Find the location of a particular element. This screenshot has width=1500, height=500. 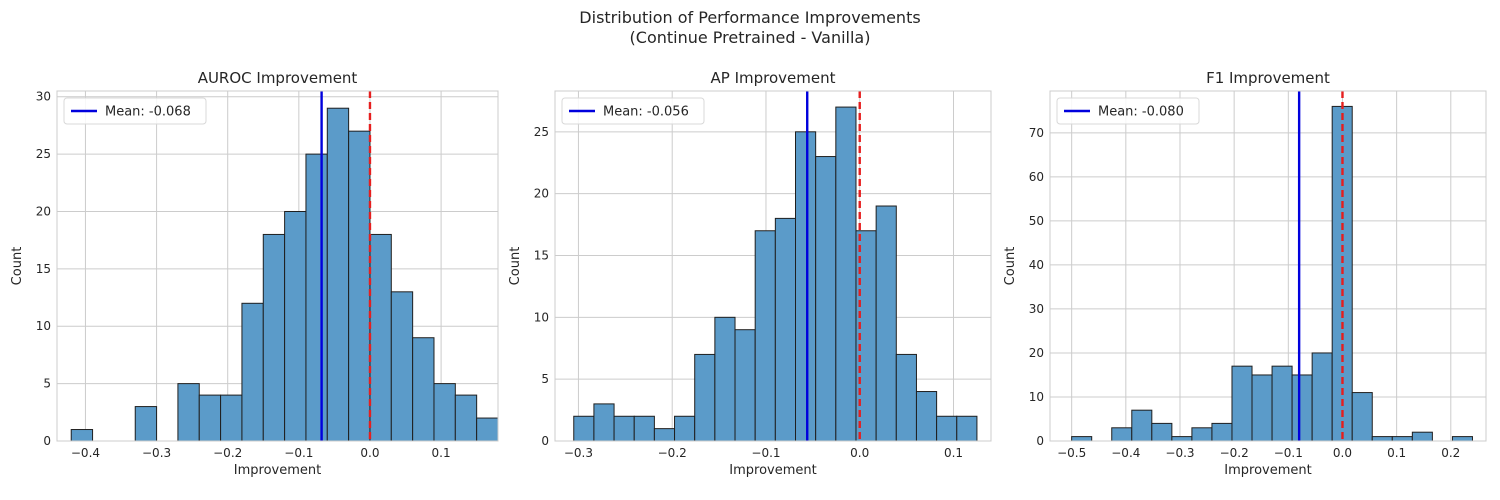

suptitle-line-1: Distribution of Performance Improvements is located at coordinates (750, 17).